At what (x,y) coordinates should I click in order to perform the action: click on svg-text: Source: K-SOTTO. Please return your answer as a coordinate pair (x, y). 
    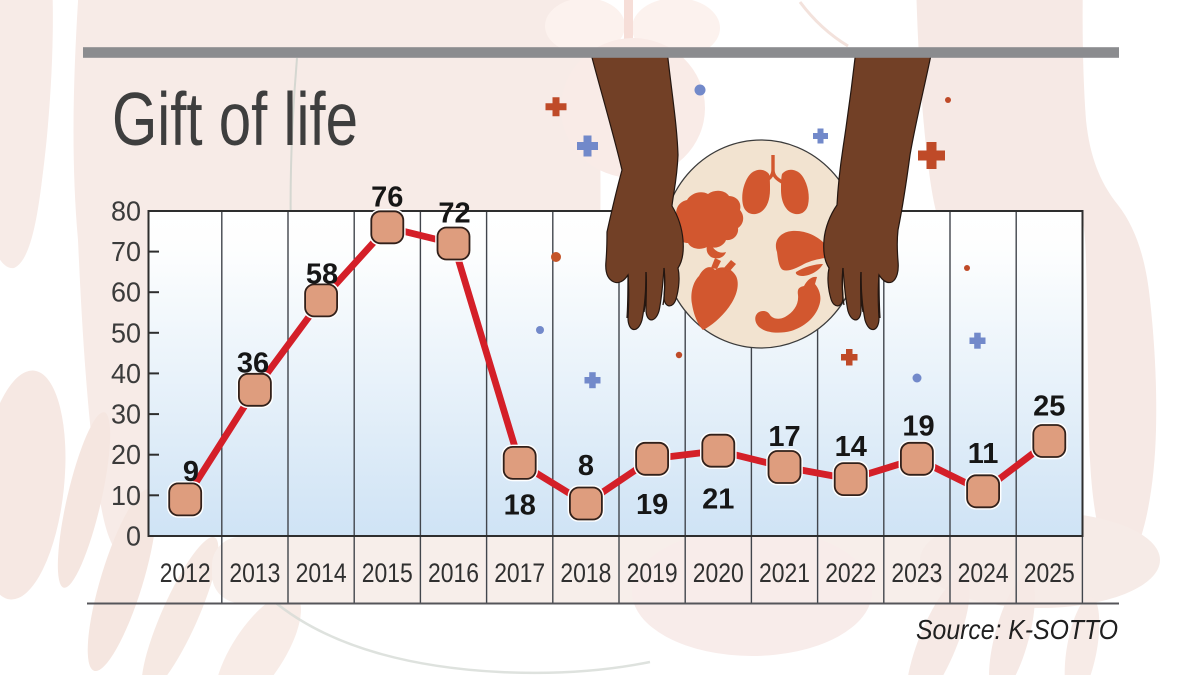
    Looking at the image, I should click on (1017, 629).